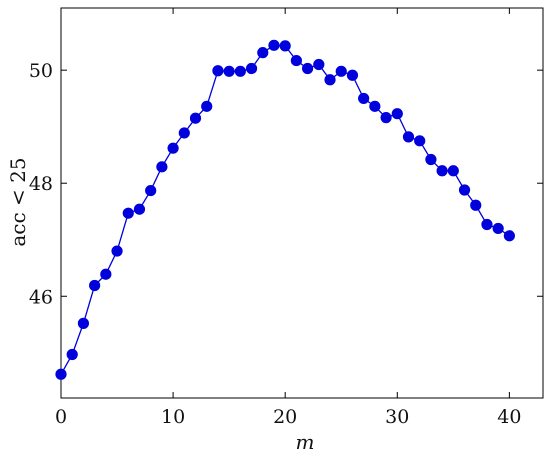 The image size is (550, 462). What do you see at coordinates (397, 417) in the screenshot?
I see `x-tick-label: 30` at bounding box center [397, 417].